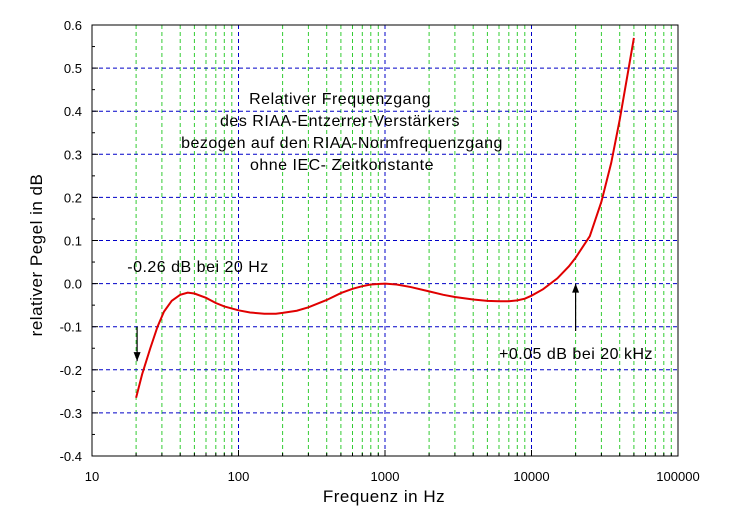  What do you see at coordinates (239, 476) in the screenshot?
I see `x-tick-label: 100` at bounding box center [239, 476].